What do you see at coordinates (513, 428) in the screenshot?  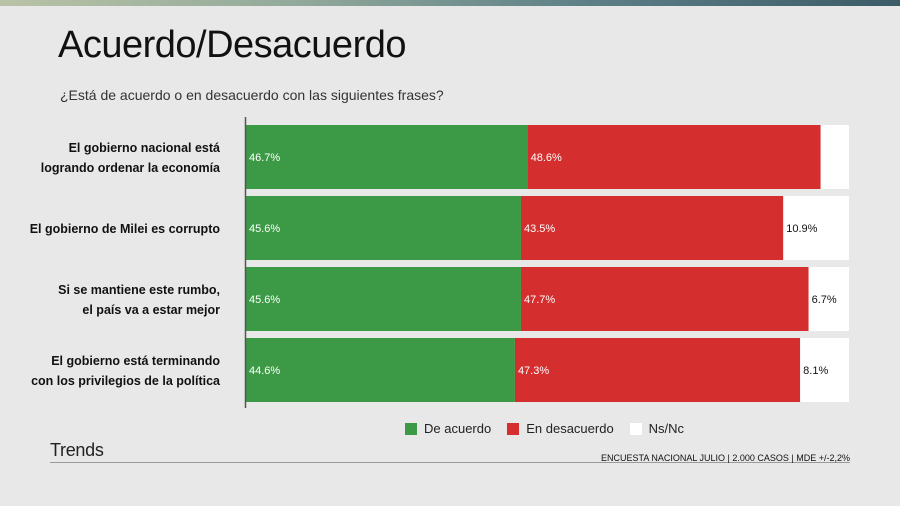 I see `legend-swatch-desacuerdo` at bounding box center [513, 428].